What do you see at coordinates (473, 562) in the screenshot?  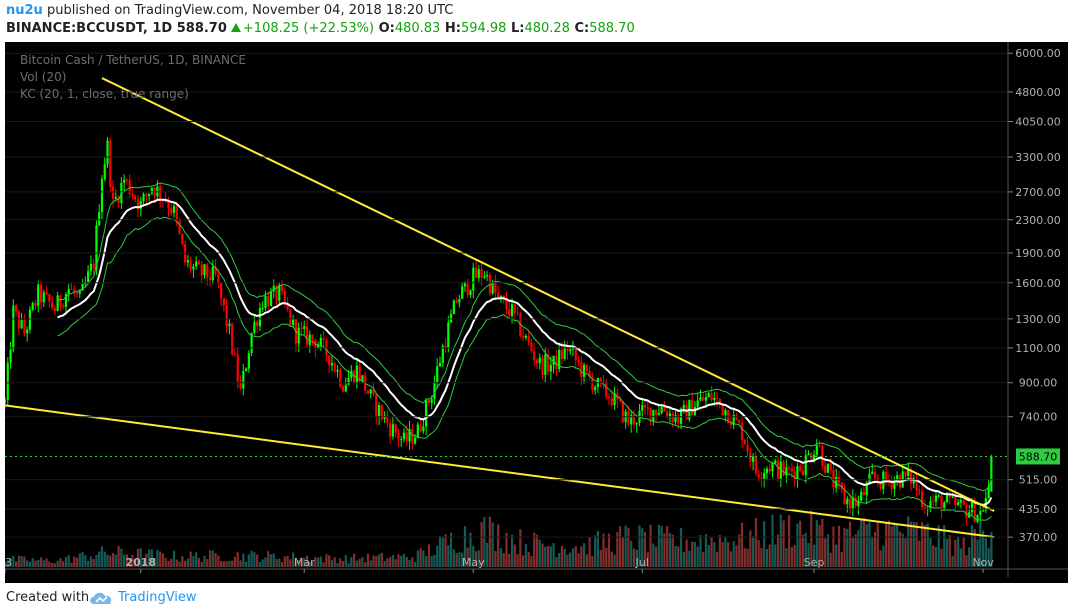 I see `x-tick-label: May` at bounding box center [473, 562].